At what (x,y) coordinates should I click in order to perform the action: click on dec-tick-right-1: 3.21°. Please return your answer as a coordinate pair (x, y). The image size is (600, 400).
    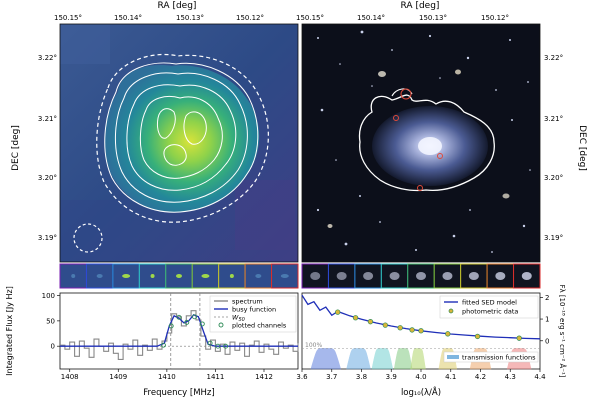
    Looking at the image, I should click on (553, 119).